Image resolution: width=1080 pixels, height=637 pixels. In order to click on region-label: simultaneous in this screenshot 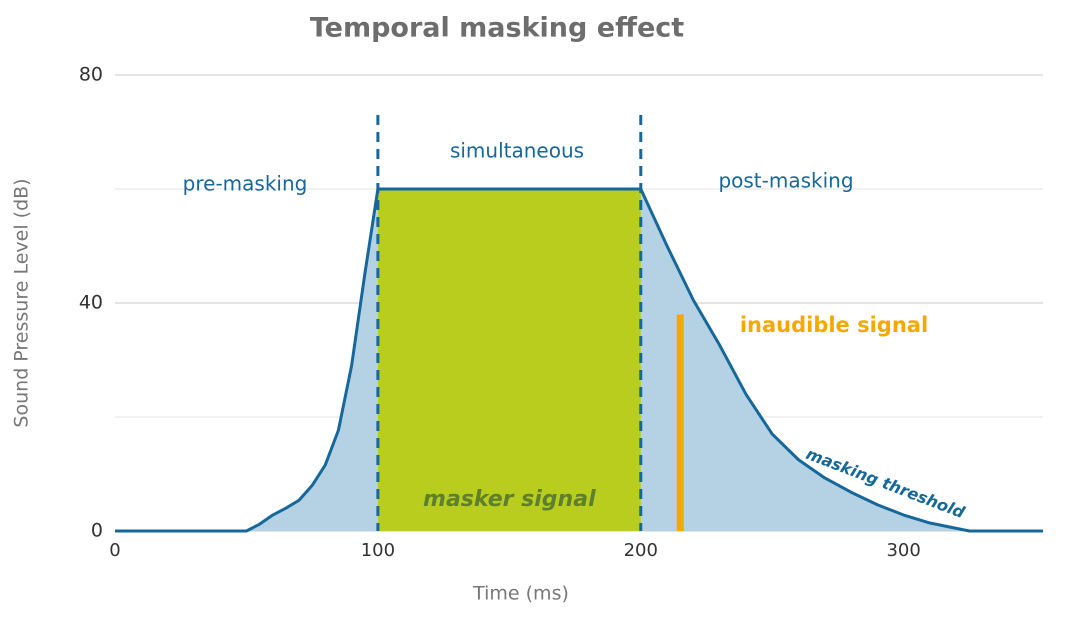, I will do `click(517, 151)`.